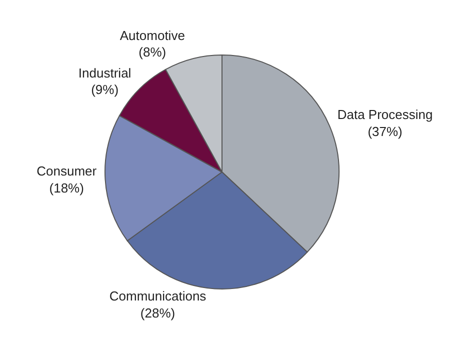 This screenshot has height=338, width=462. Describe the element at coordinates (385, 114) in the screenshot. I see `slice-label: Data Processing` at that location.